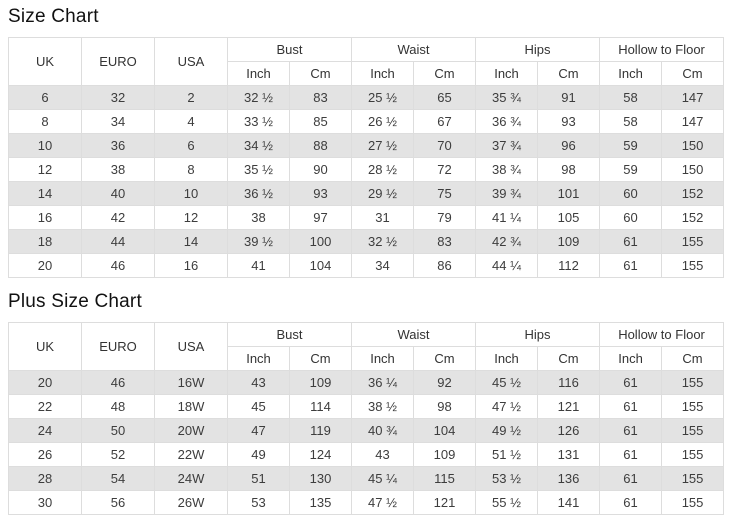  What do you see at coordinates (191, 193) in the screenshot?
I see `table-cell: 10` at bounding box center [191, 193].